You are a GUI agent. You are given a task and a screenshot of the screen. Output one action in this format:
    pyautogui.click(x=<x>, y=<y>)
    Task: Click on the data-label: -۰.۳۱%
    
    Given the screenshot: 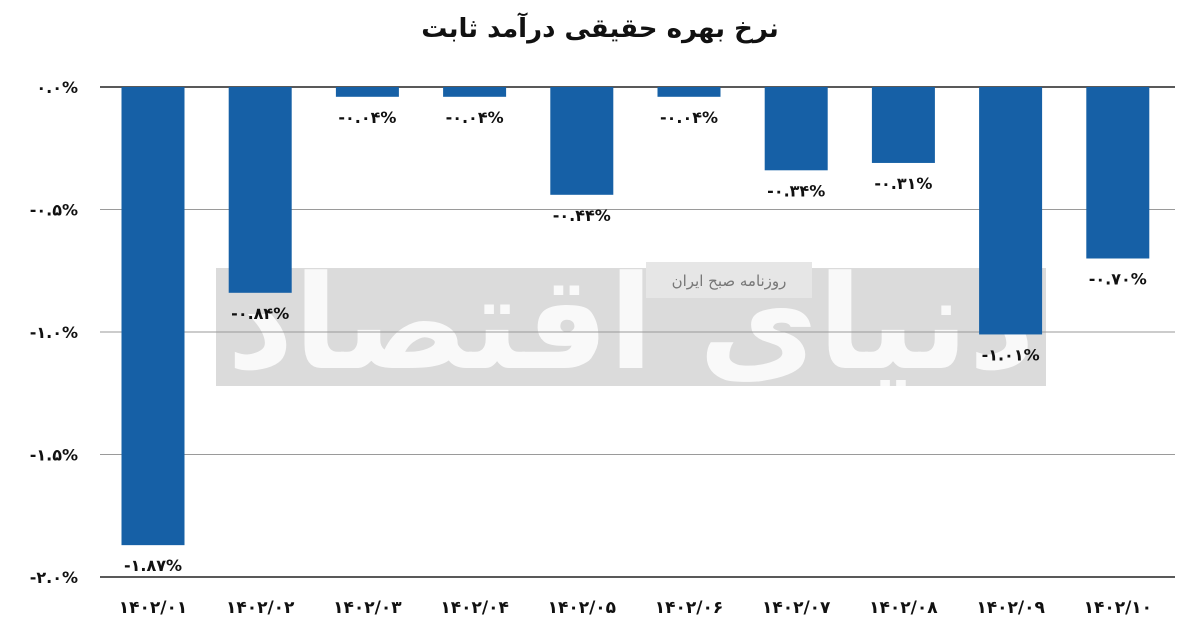 What is the action you would take?
    pyautogui.click(x=903, y=183)
    